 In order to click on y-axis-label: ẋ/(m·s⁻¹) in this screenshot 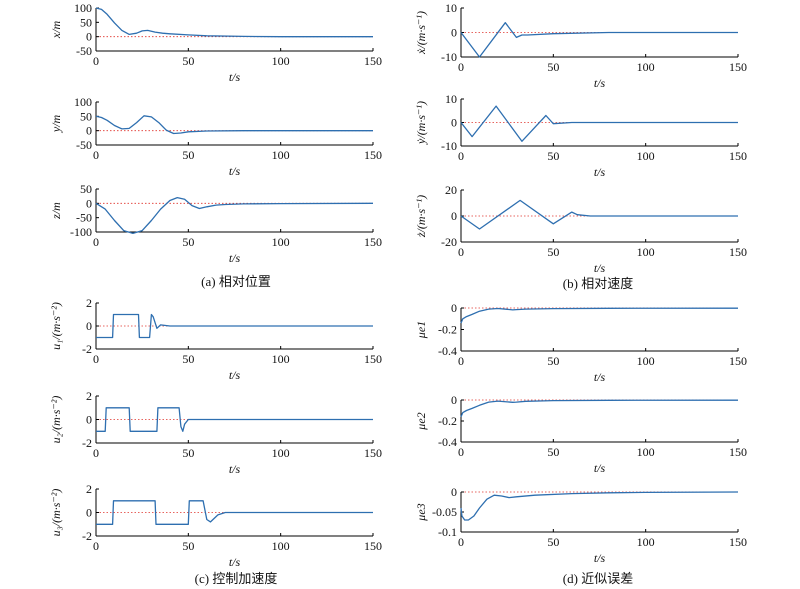, I will do `click(421, 33)`.